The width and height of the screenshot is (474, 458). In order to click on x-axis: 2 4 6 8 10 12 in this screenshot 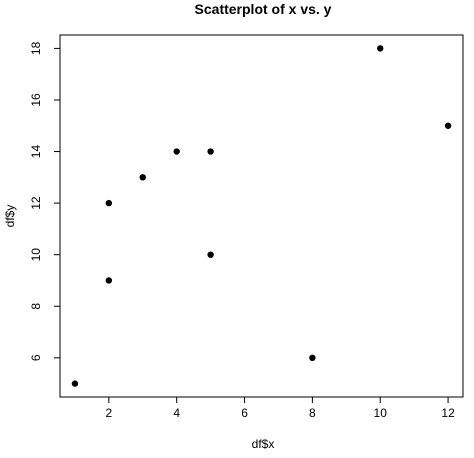, I will do `click(280, 408)`.